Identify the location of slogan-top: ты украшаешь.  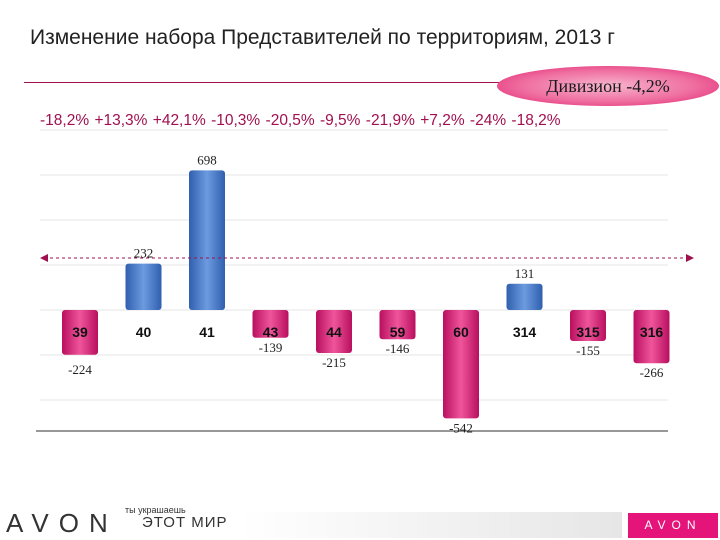
(155, 510).